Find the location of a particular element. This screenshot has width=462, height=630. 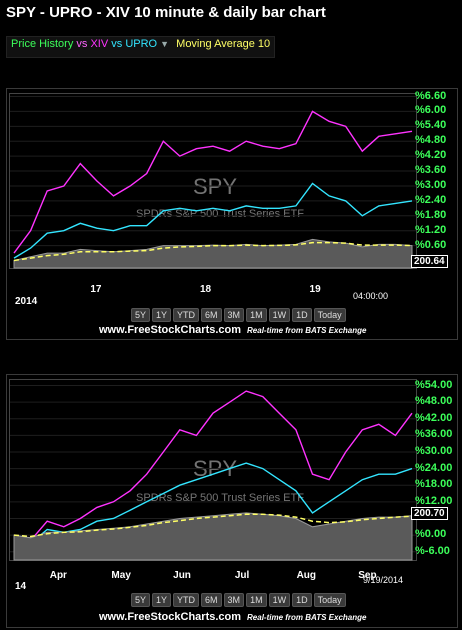

y-tick-label: %2.40 is located at coordinates (431, 199).